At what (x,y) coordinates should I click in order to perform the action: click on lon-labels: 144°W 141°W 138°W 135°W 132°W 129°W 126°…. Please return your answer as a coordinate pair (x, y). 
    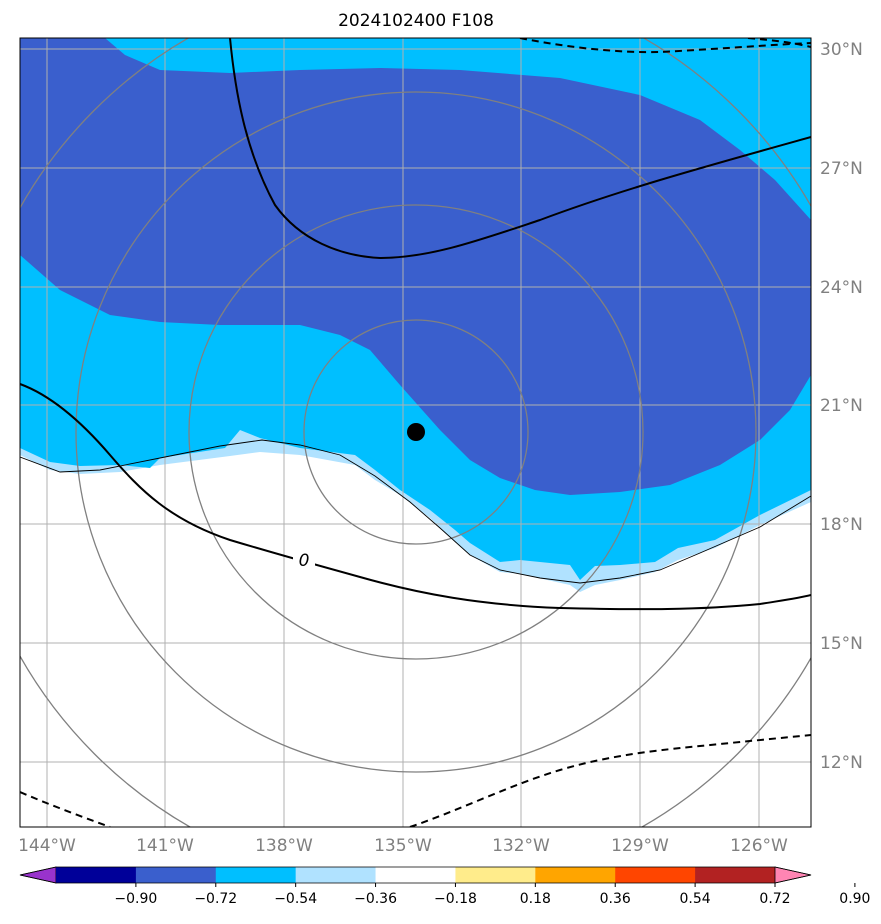
    Looking at the image, I should click on (403, 846).